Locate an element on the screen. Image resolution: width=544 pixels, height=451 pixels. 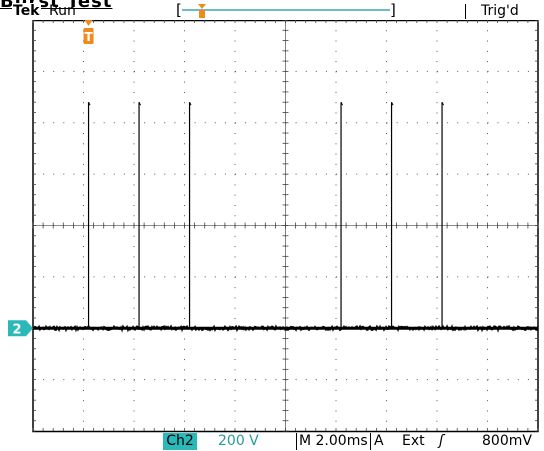
trigger-level: 800mV is located at coordinates (507, 441).